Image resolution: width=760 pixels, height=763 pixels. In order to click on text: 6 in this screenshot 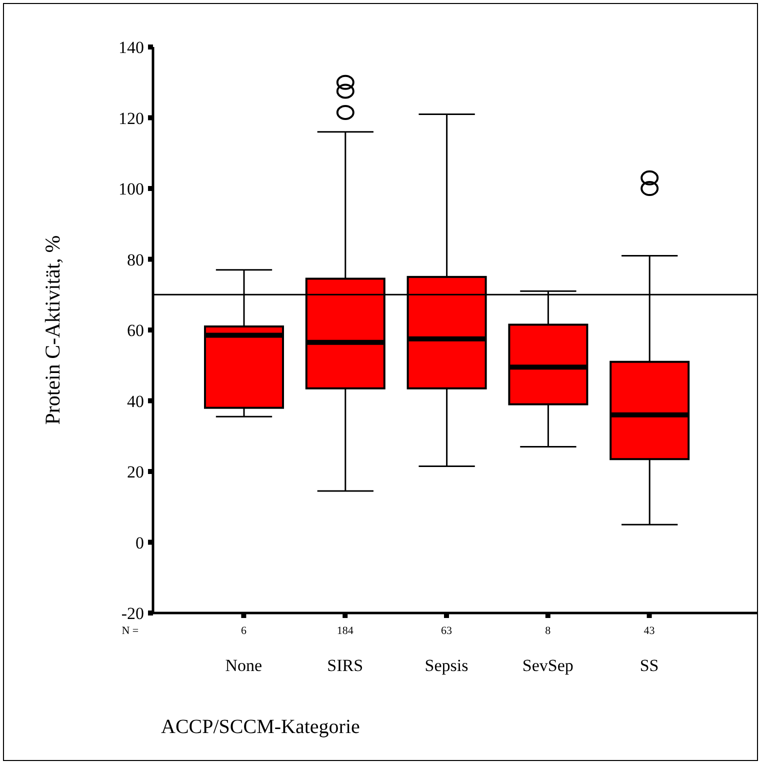, I will do `click(243, 631)`.